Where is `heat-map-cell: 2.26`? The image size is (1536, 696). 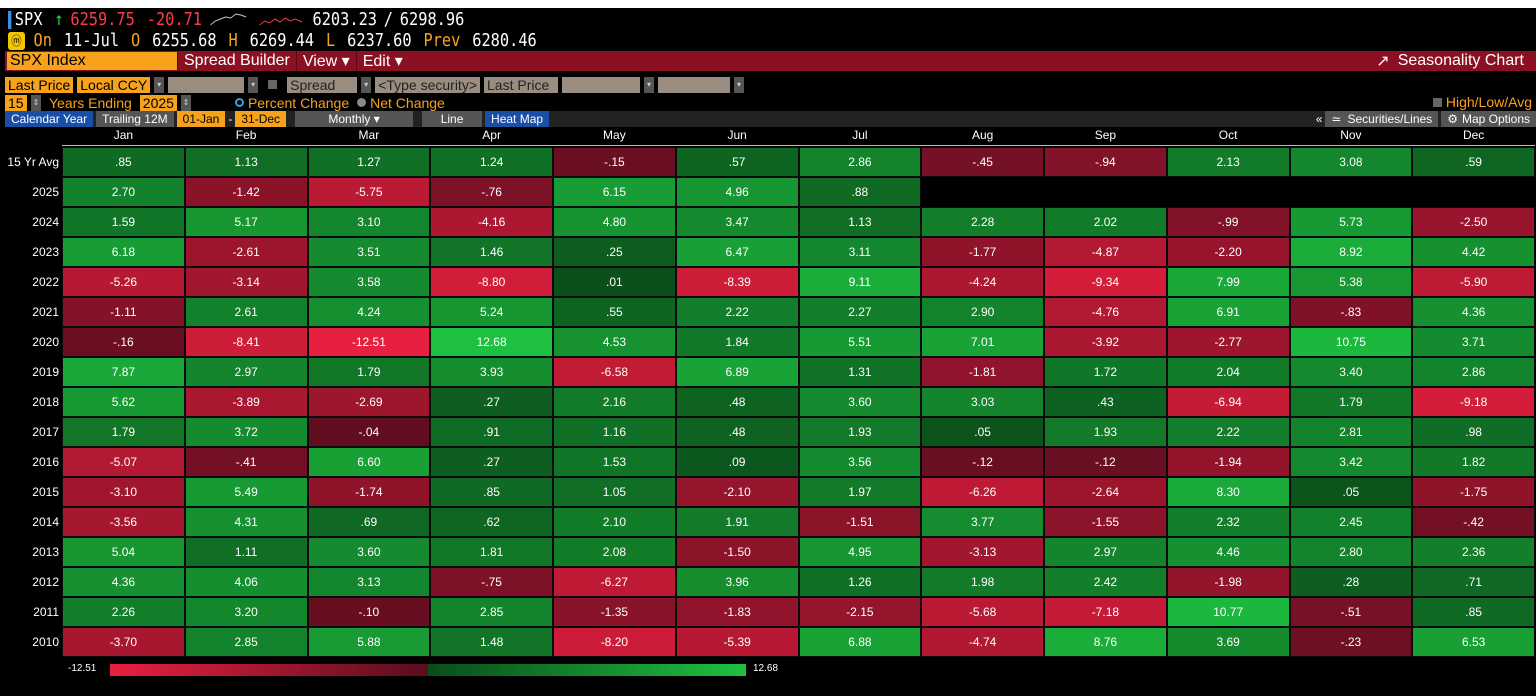
heat-map-cell: 2.26 is located at coordinates (123, 612).